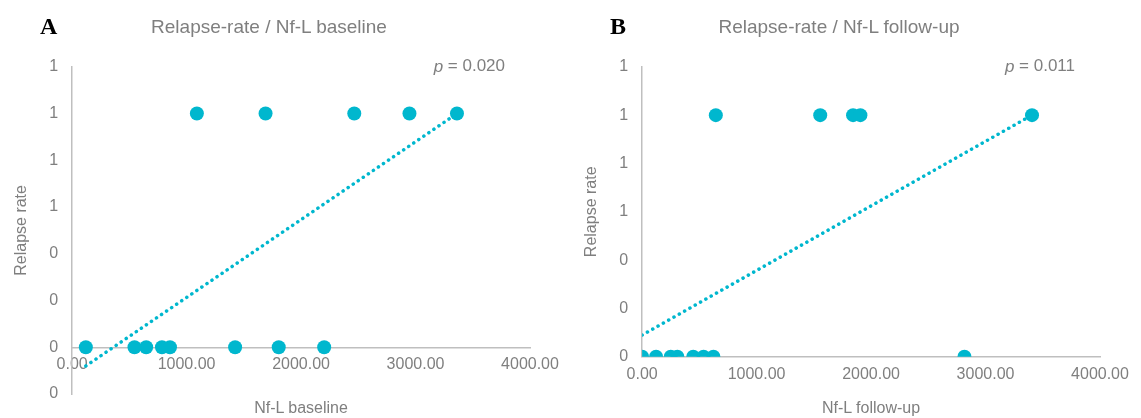 This screenshot has height=418, width=1141. What do you see at coordinates (1039, 66) in the screenshot?
I see `annotation: p = 0.011` at bounding box center [1039, 66].